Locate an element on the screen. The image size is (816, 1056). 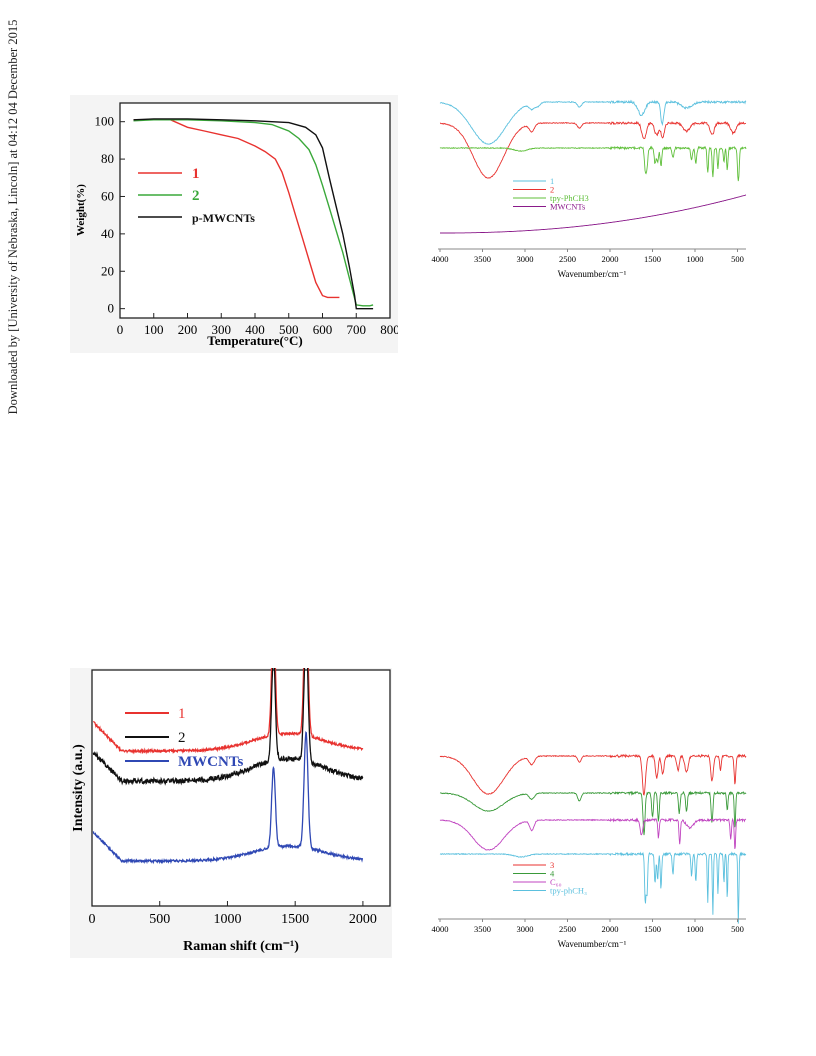
ftir2-series-group is located at coordinates (593, 838).